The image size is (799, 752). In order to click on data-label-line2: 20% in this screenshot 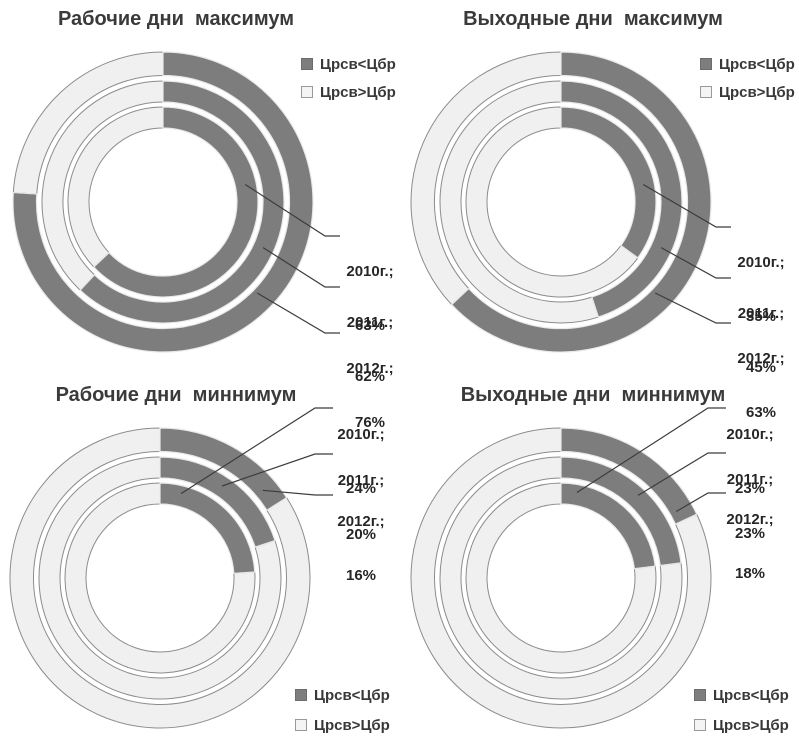, I will do `click(361, 534)`.